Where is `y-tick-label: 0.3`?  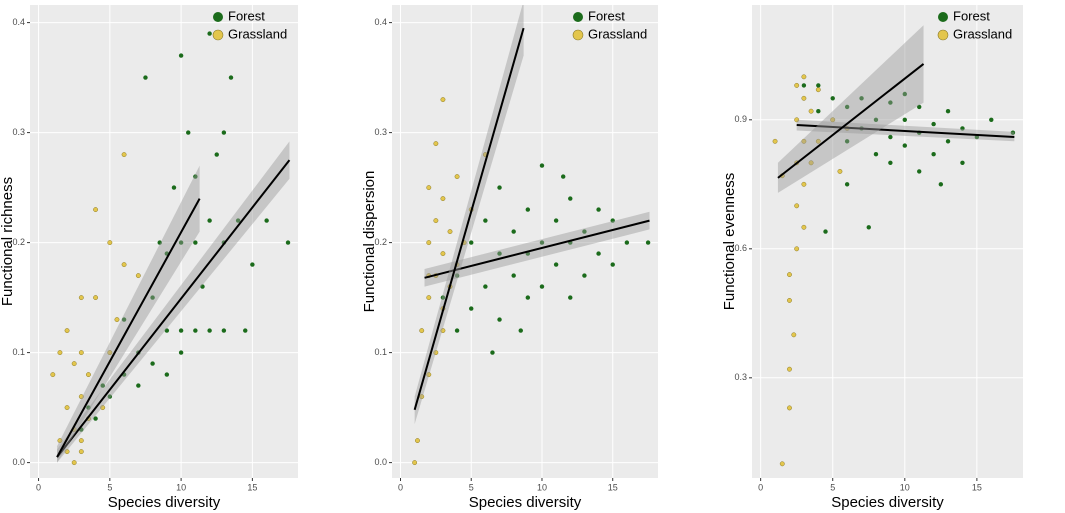 y-tick-label: 0.3 is located at coordinates (740, 377).